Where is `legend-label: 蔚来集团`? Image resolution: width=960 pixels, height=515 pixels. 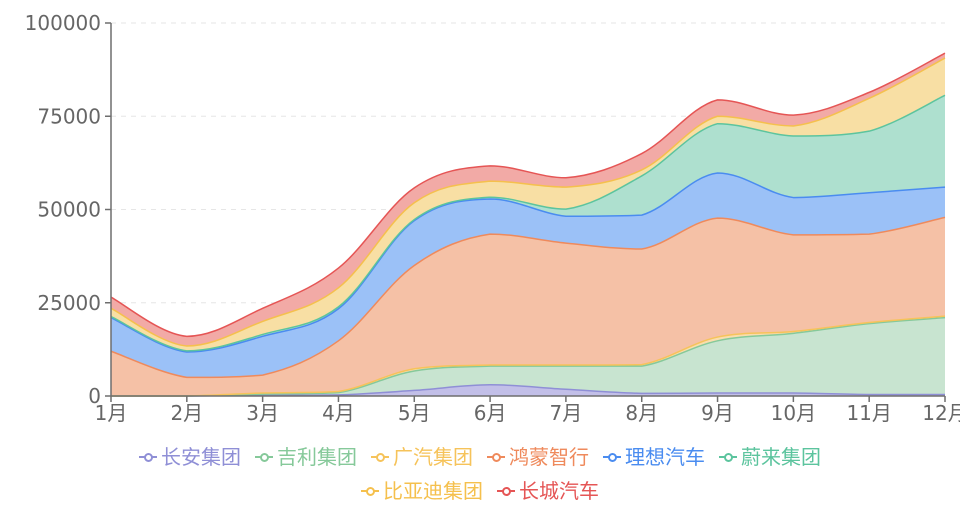 legend-label: 蔚来集团 is located at coordinates (781, 457).